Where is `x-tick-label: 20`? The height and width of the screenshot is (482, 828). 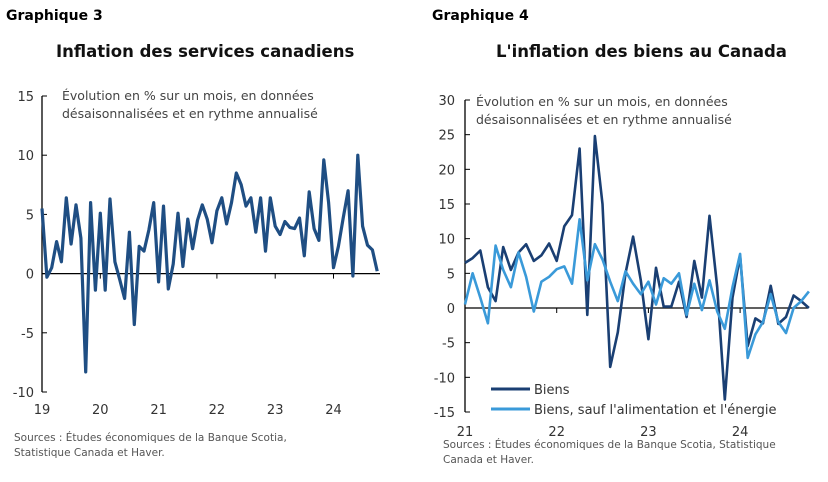
x-tick-label: 20 is located at coordinates (100, 410).